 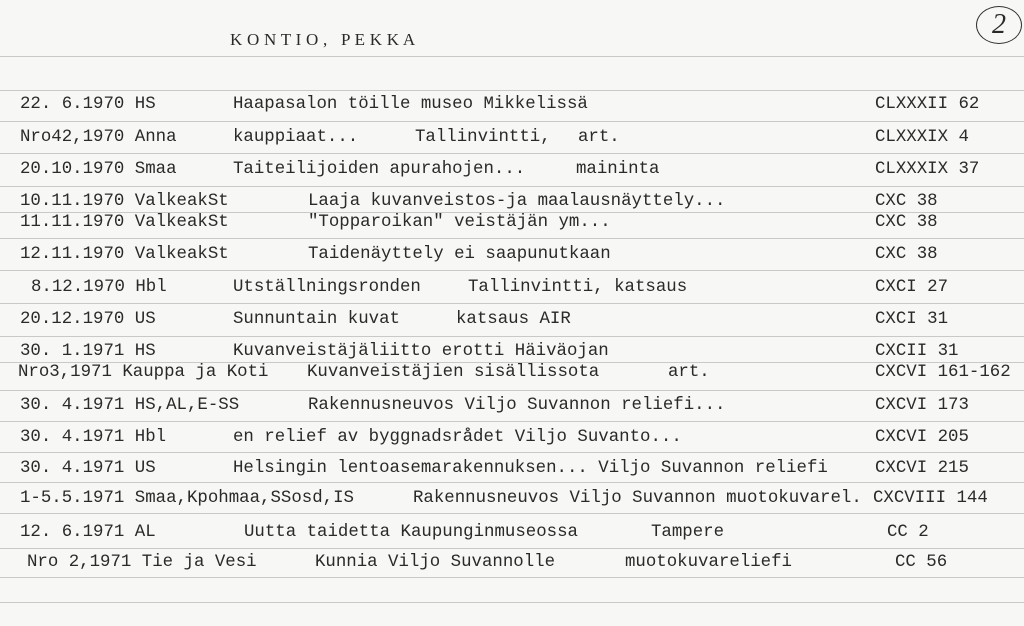 What do you see at coordinates (927, 169) in the screenshot?
I see `entry-reference: CLXXXIX 37` at bounding box center [927, 169].